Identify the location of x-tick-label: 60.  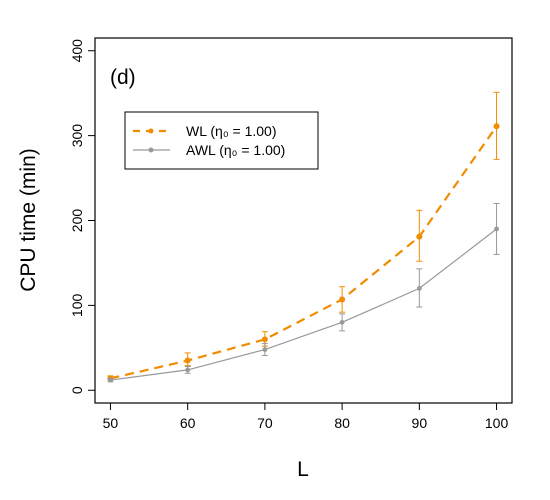
(188, 423).